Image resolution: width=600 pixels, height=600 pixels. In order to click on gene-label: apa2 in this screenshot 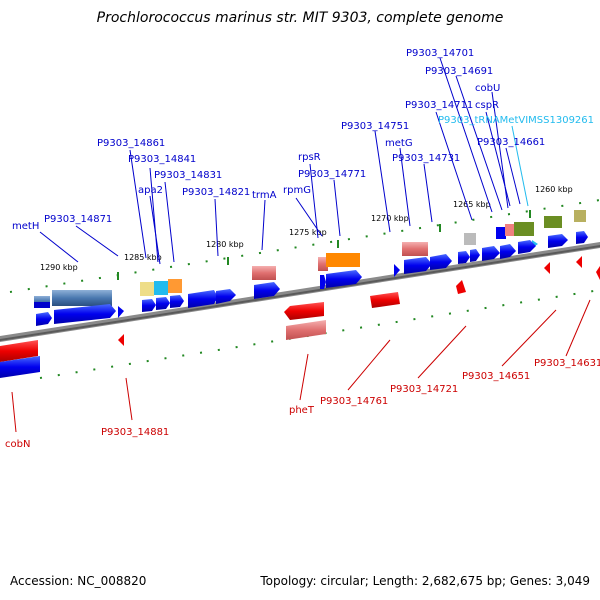, I will do `click(150, 190)`.